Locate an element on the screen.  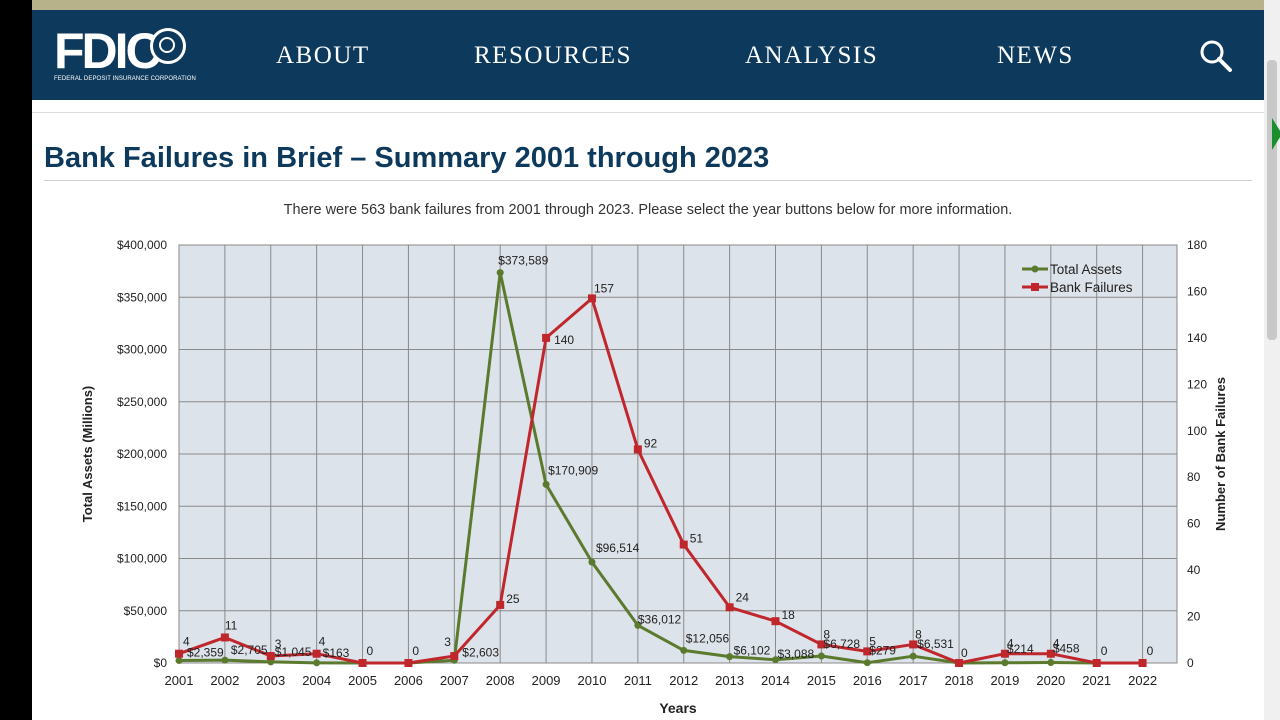
x-tick-label: 2017 is located at coordinates (913, 680).